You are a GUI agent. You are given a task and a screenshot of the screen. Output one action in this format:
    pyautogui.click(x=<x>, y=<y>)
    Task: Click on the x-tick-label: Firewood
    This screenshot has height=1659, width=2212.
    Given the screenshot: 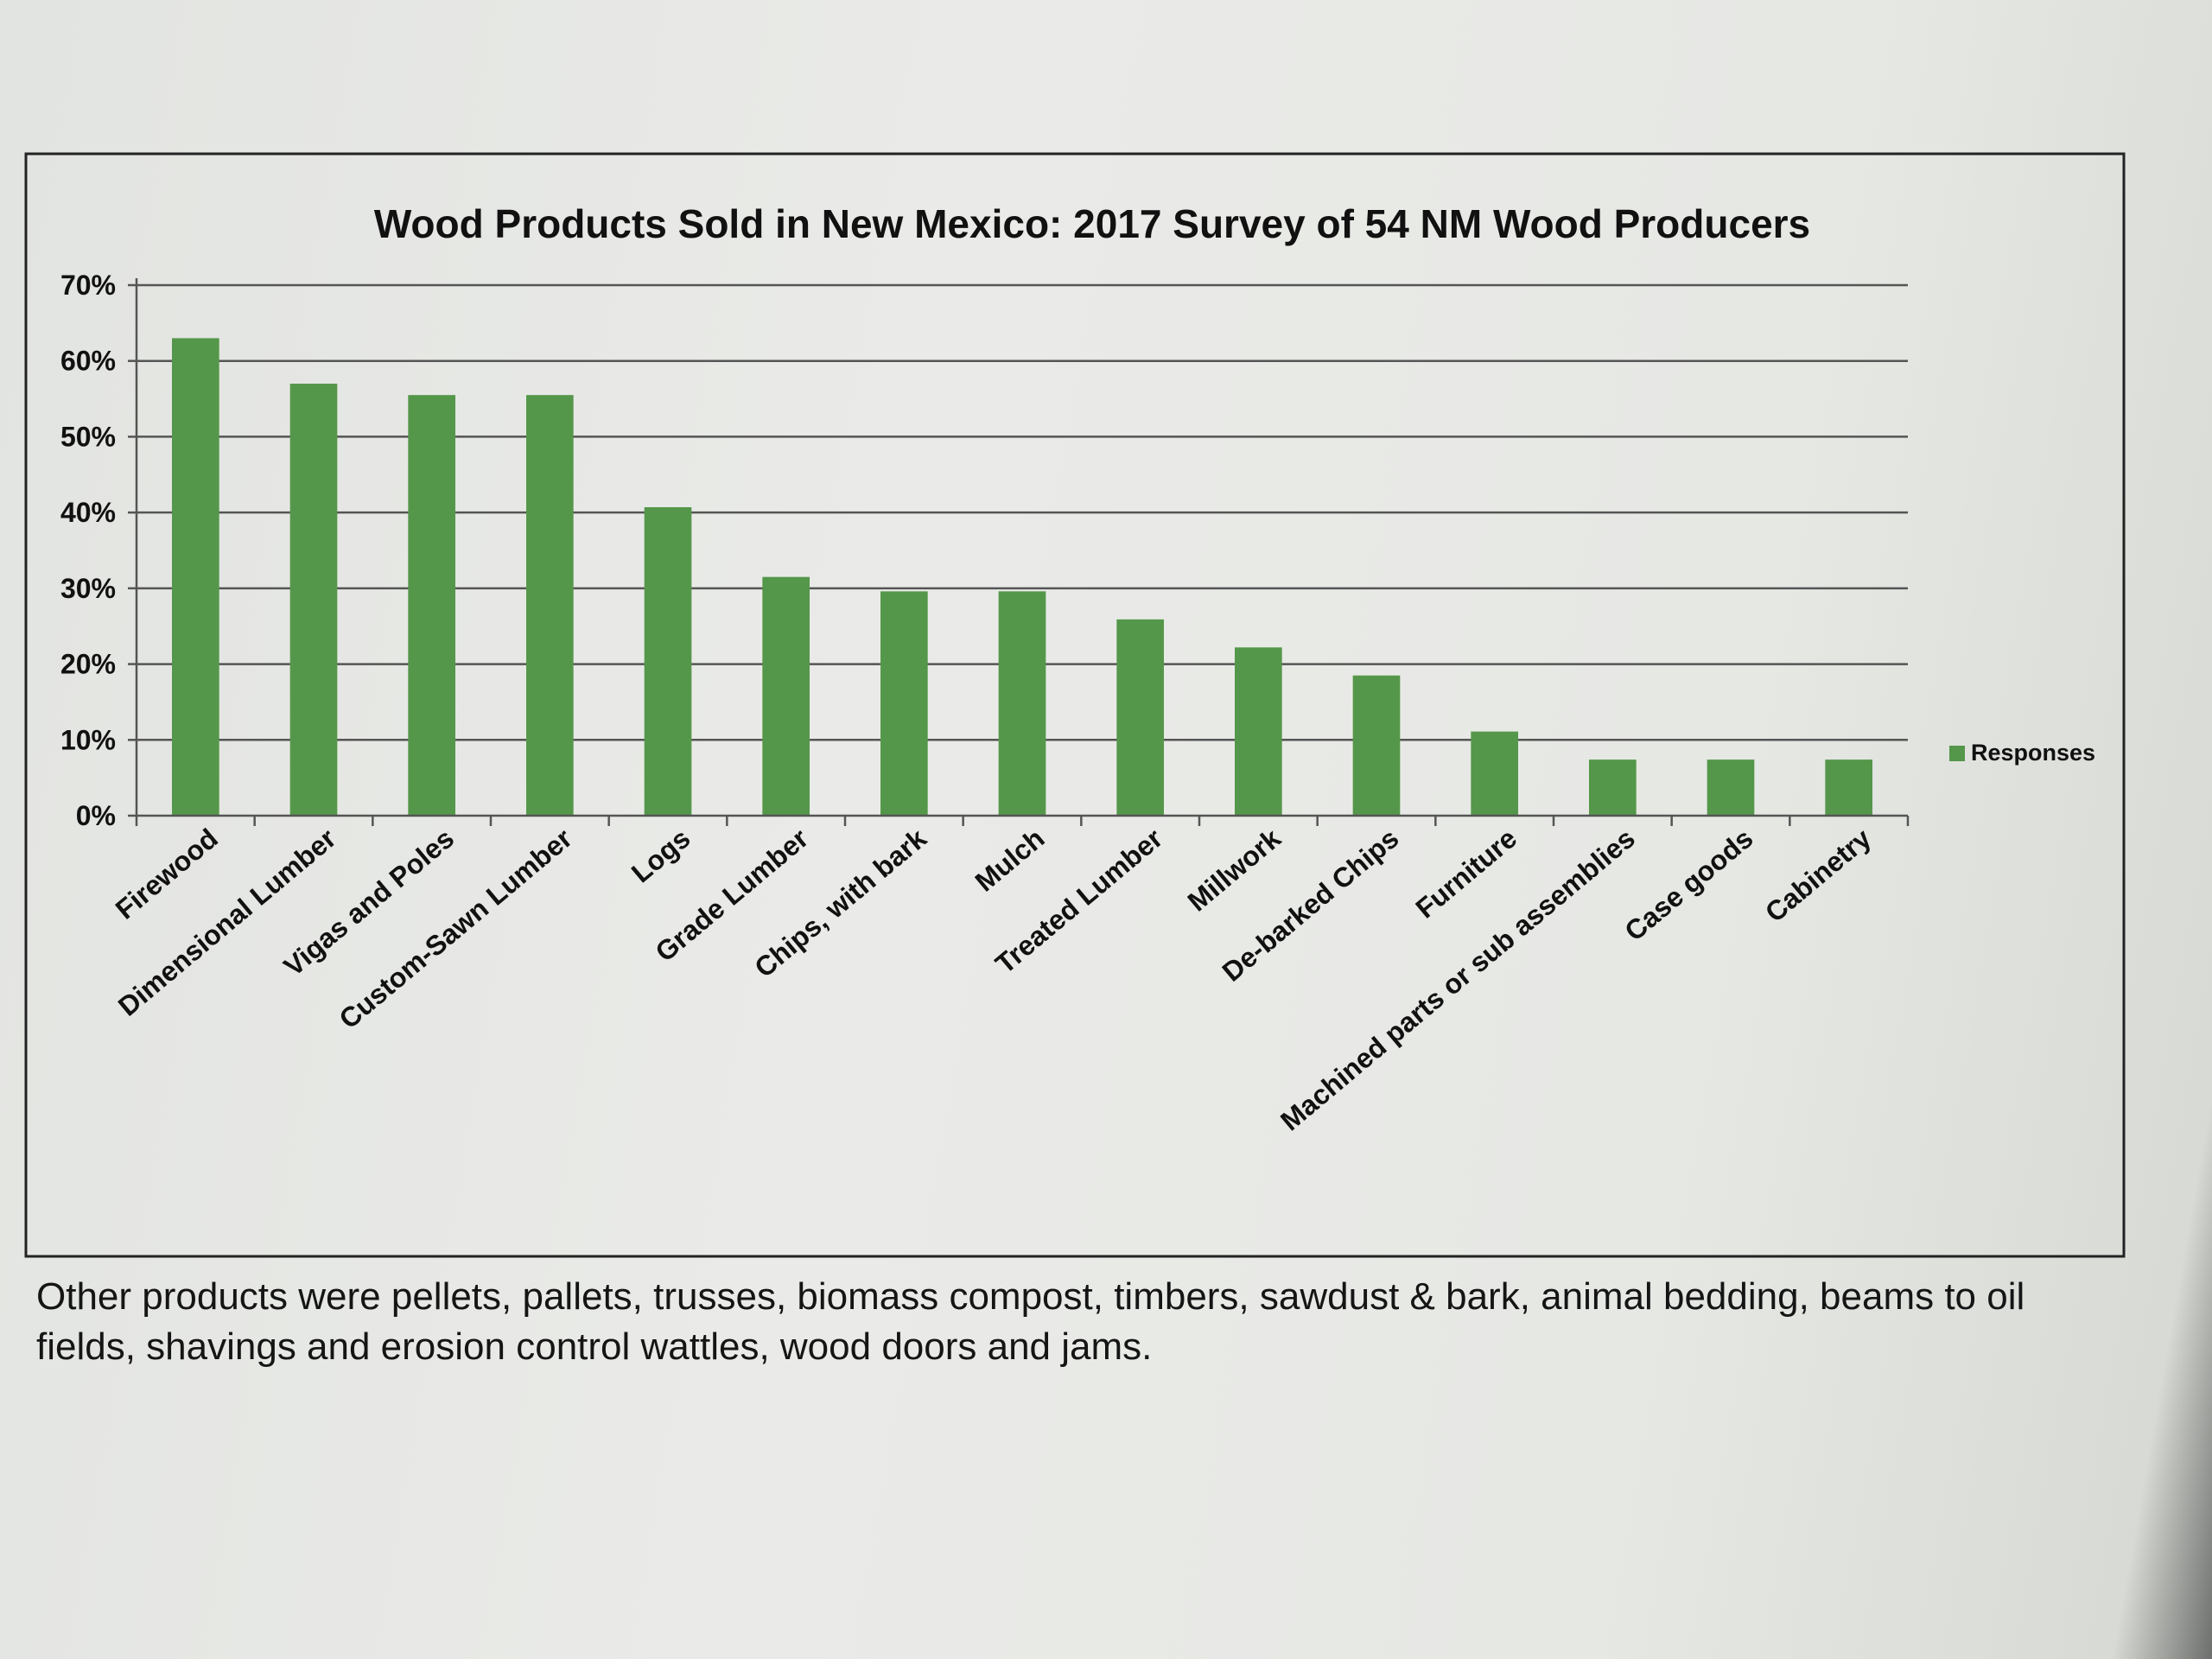 What is the action you would take?
    pyautogui.click(x=167, y=874)
    